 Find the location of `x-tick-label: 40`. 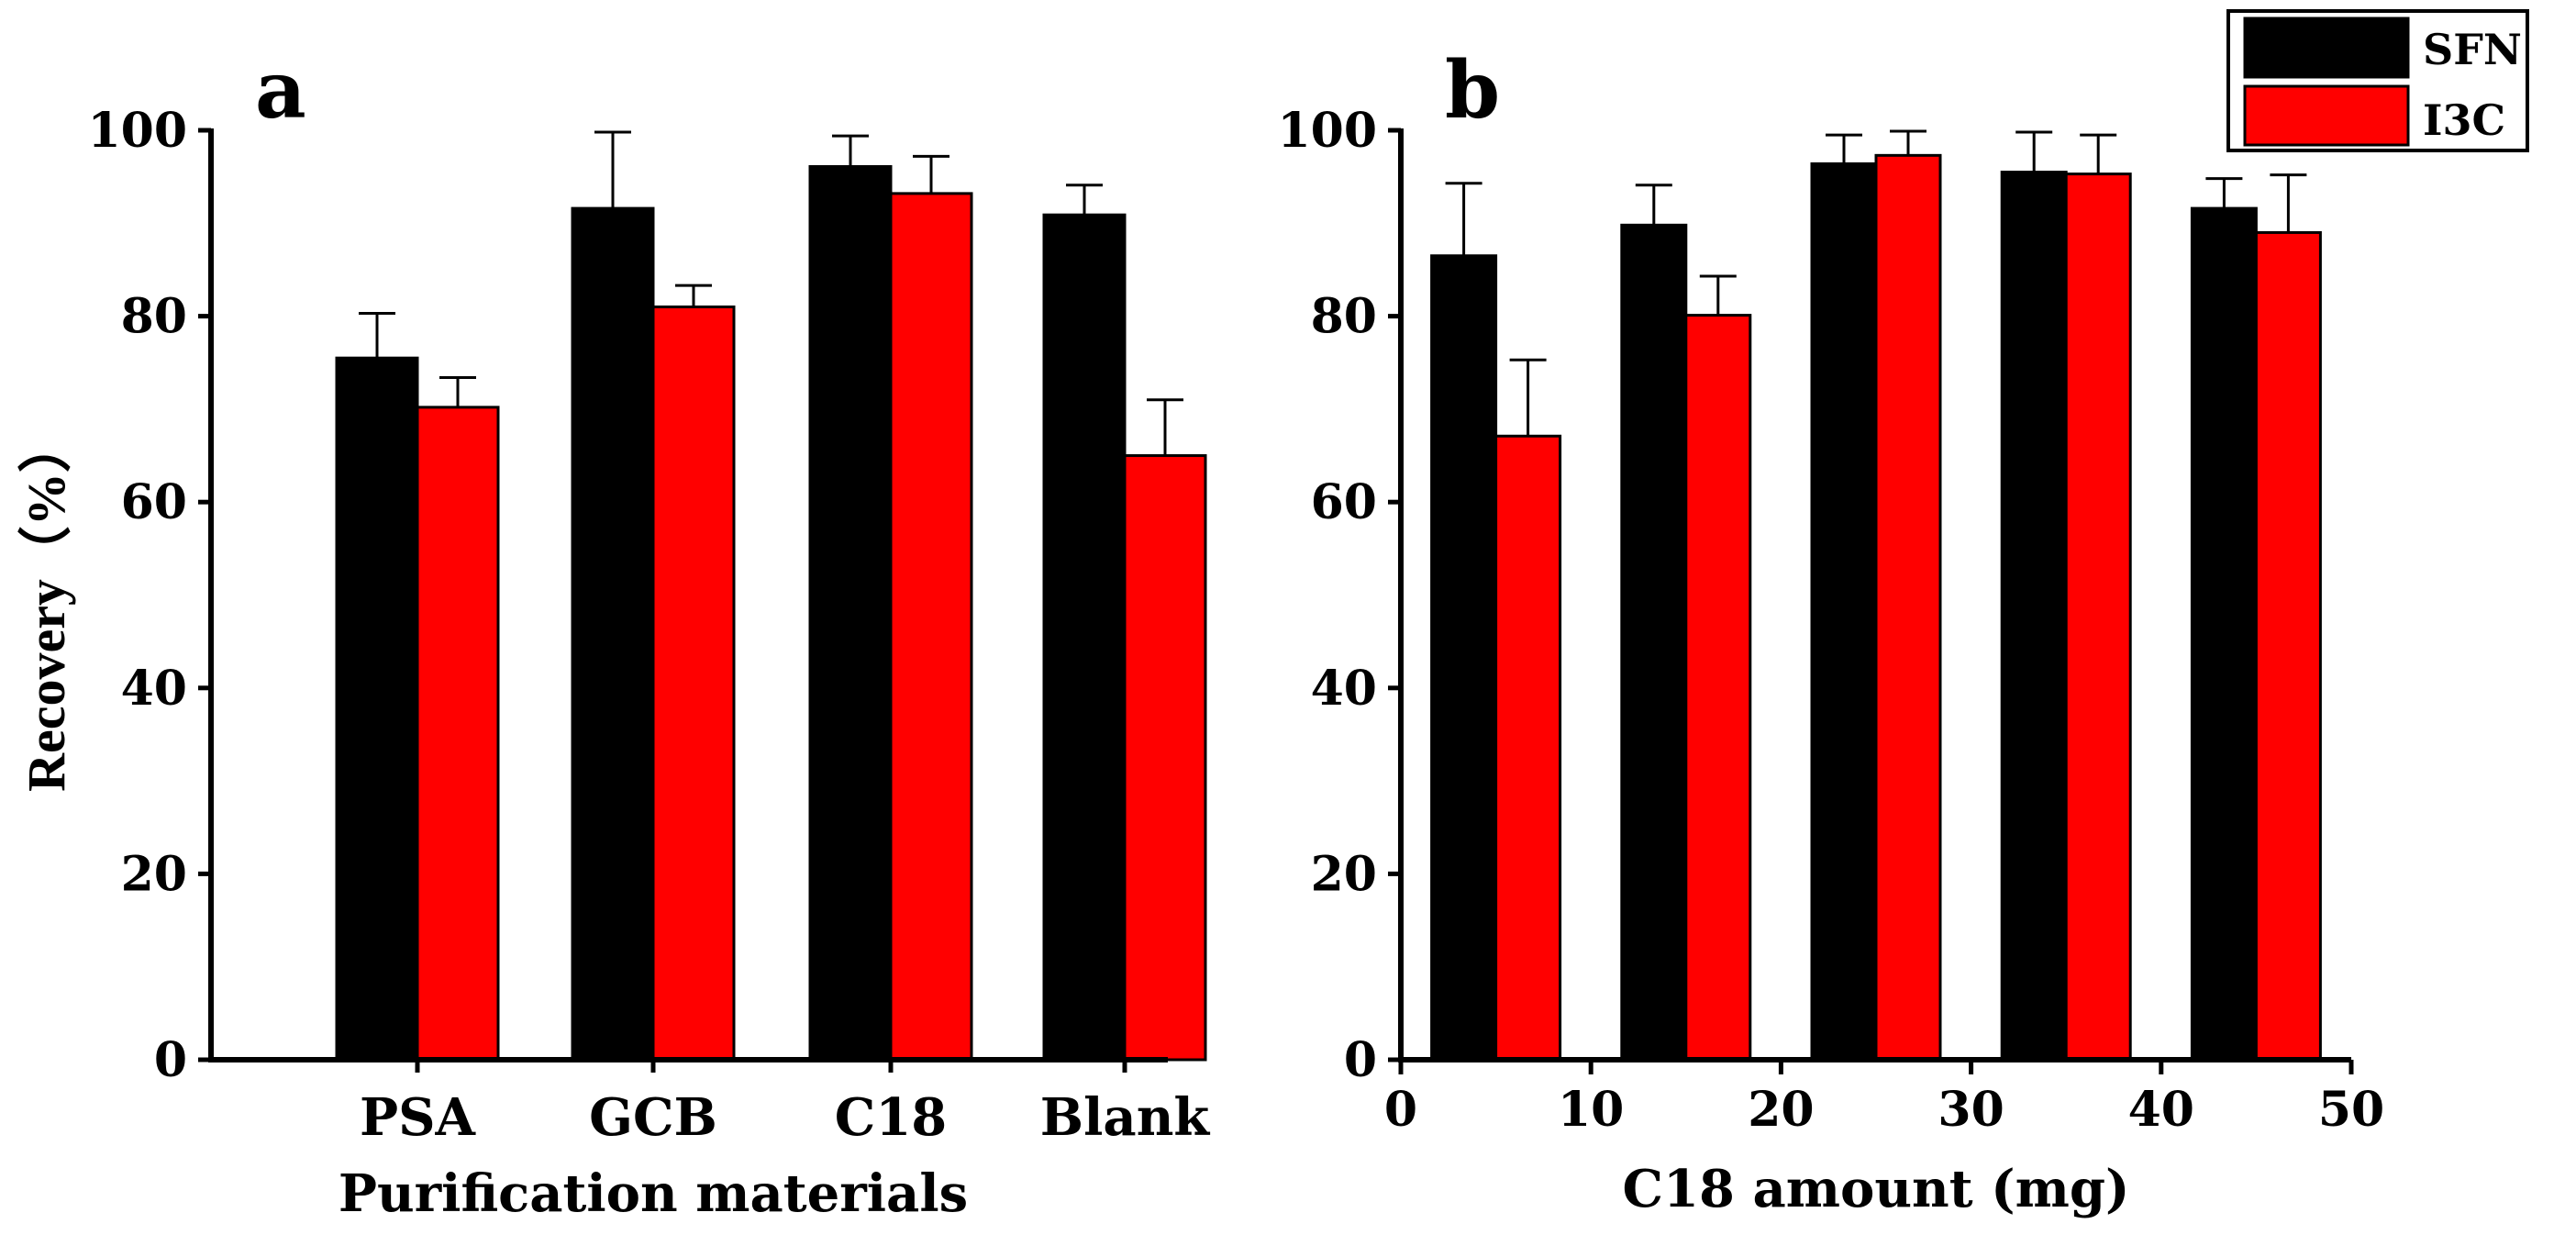

x-tick-label: 40 is located at coordinates (2161, 1110).